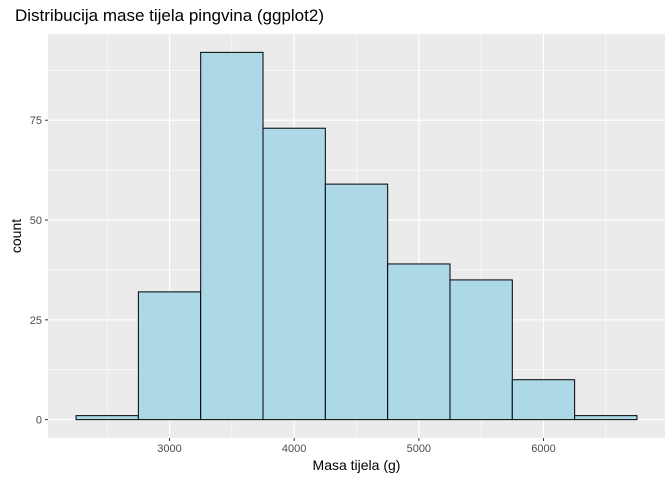 The image size is (672, 480). What do you see at coordinates (36, 321) in the screenshot?
I see `y-tick-label: 25` at bounding box center [36, 321].